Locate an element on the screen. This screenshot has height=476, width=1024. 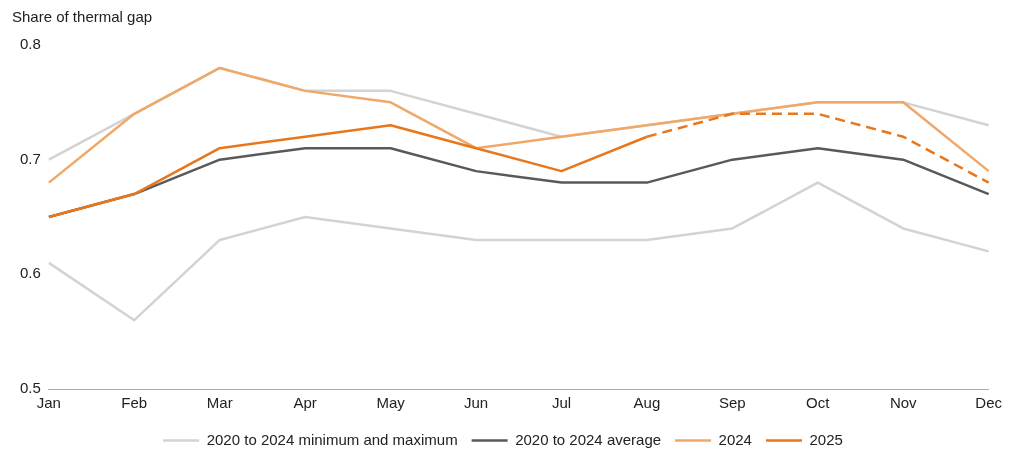
x-tick-label: Jun is located at coordinates (476, 403).